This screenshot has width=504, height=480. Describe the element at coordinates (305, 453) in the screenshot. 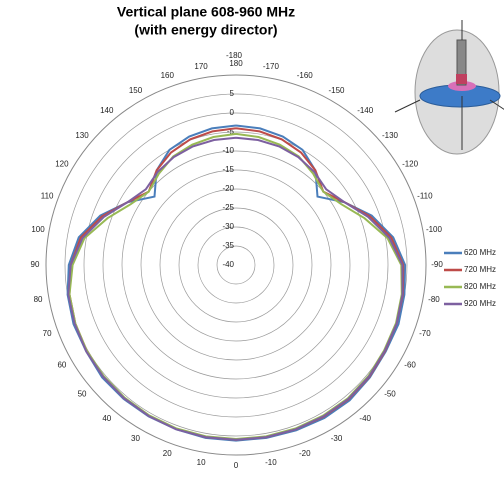

I see `theta-tick-label: -20` at that location.